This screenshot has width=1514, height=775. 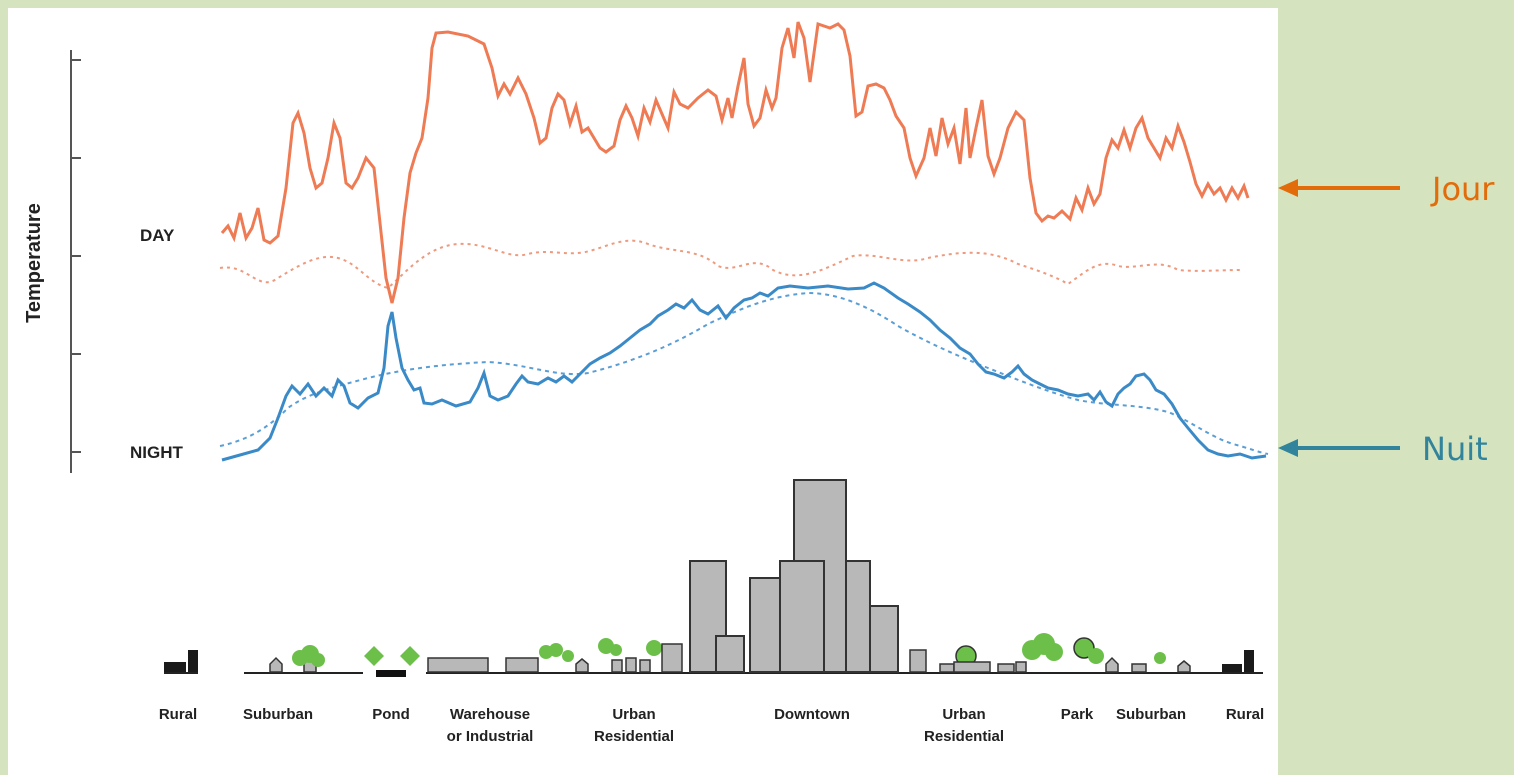 I want to click on urban-residential-houses-icon, so click(x=629, y=658).